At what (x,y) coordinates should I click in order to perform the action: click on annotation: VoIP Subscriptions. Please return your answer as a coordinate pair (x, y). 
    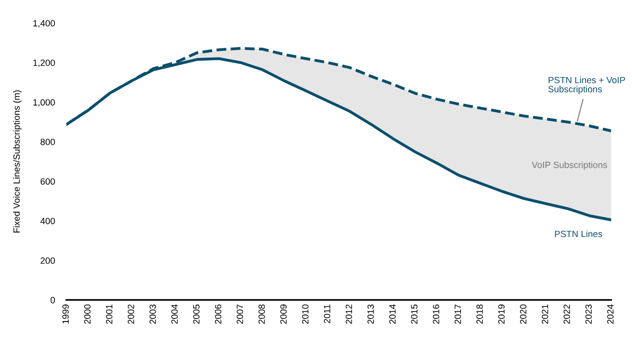
    Looking at the image, I should click on (570, 165).